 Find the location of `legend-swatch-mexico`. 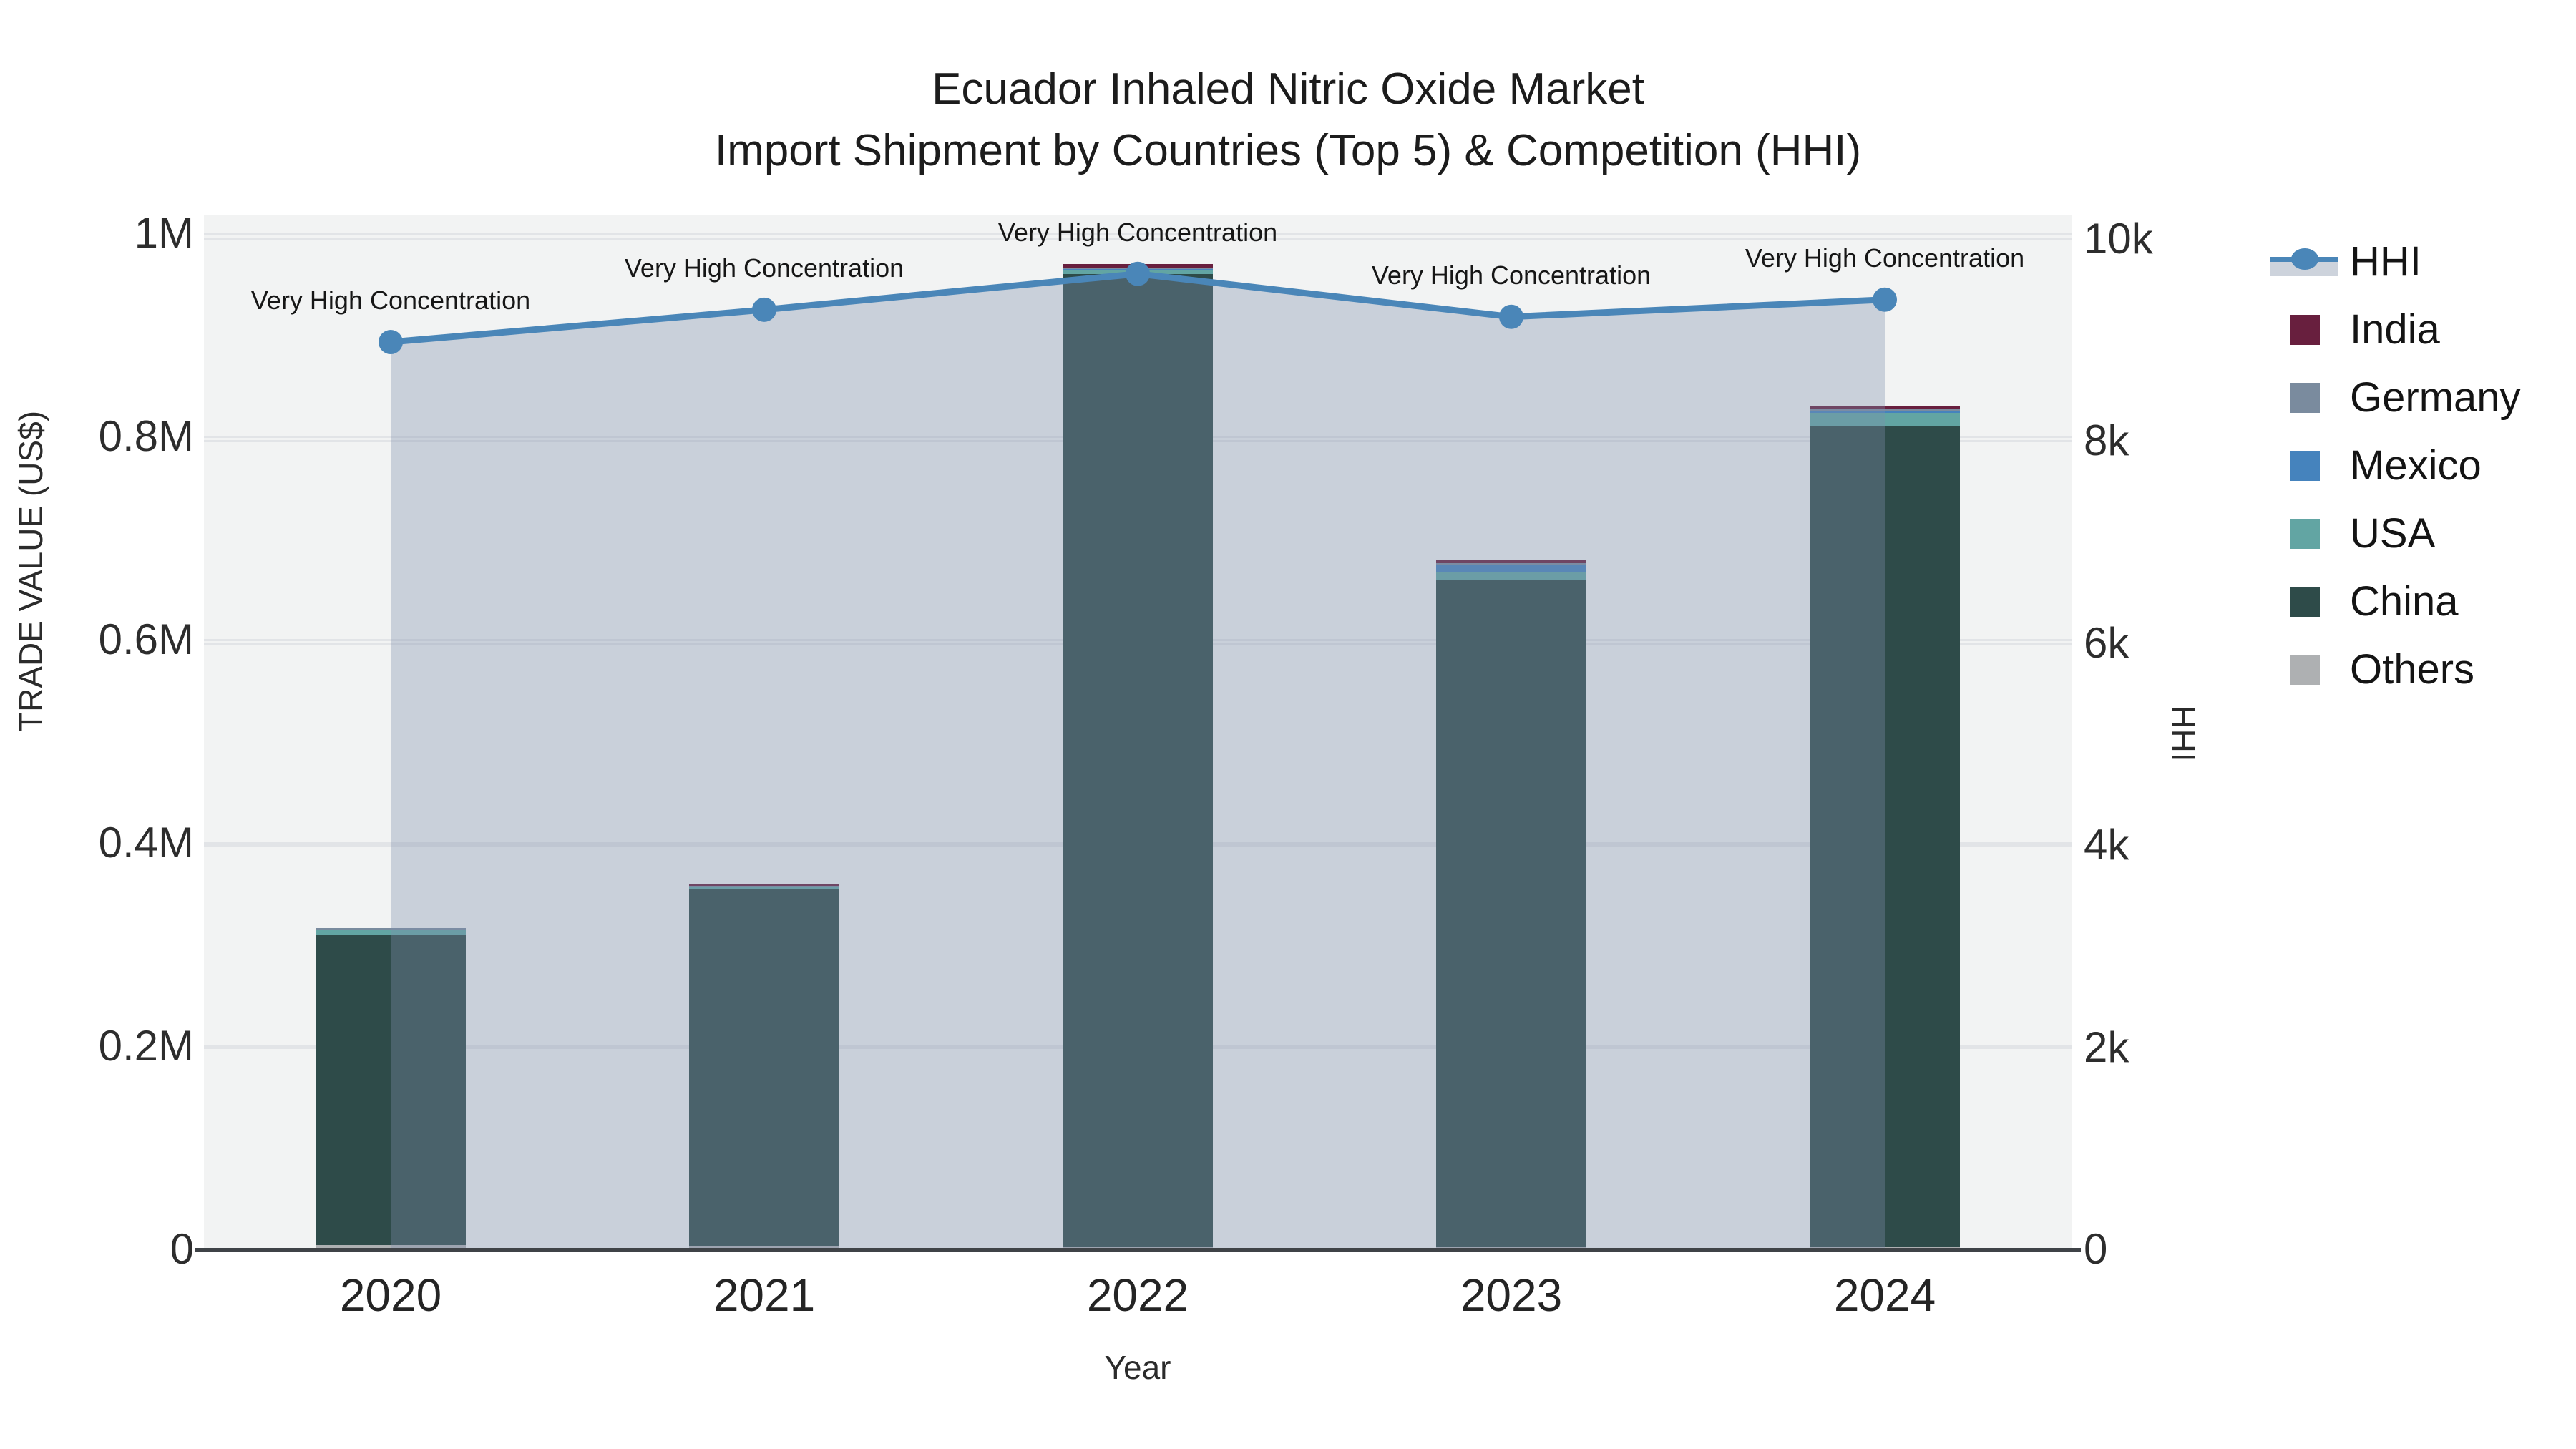

legend-swatch-mexico is located at coordinates (2305, 466).